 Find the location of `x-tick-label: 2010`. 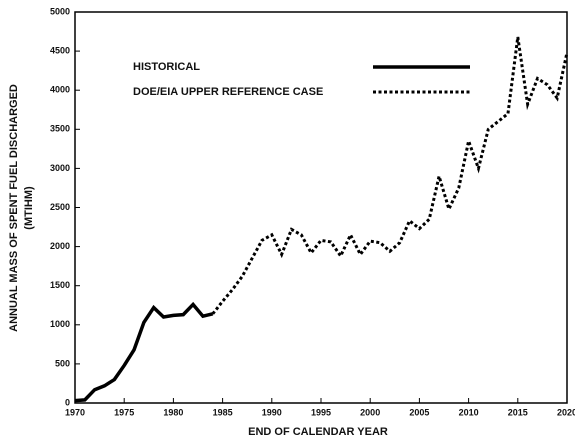

x-tick-label: 2010 is located at coordinates (469, 412).